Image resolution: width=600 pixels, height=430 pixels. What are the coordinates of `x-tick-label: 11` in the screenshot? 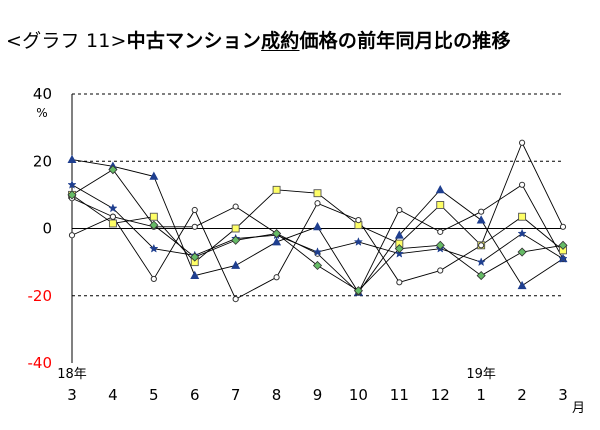 It's located at (399, 395).